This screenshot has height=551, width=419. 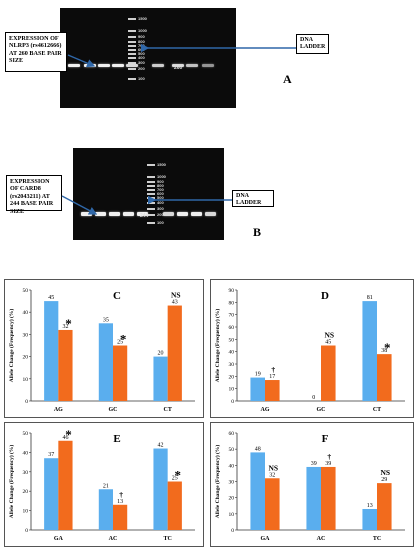 I want to click on data-label: 42, so click(x=161, y=446).